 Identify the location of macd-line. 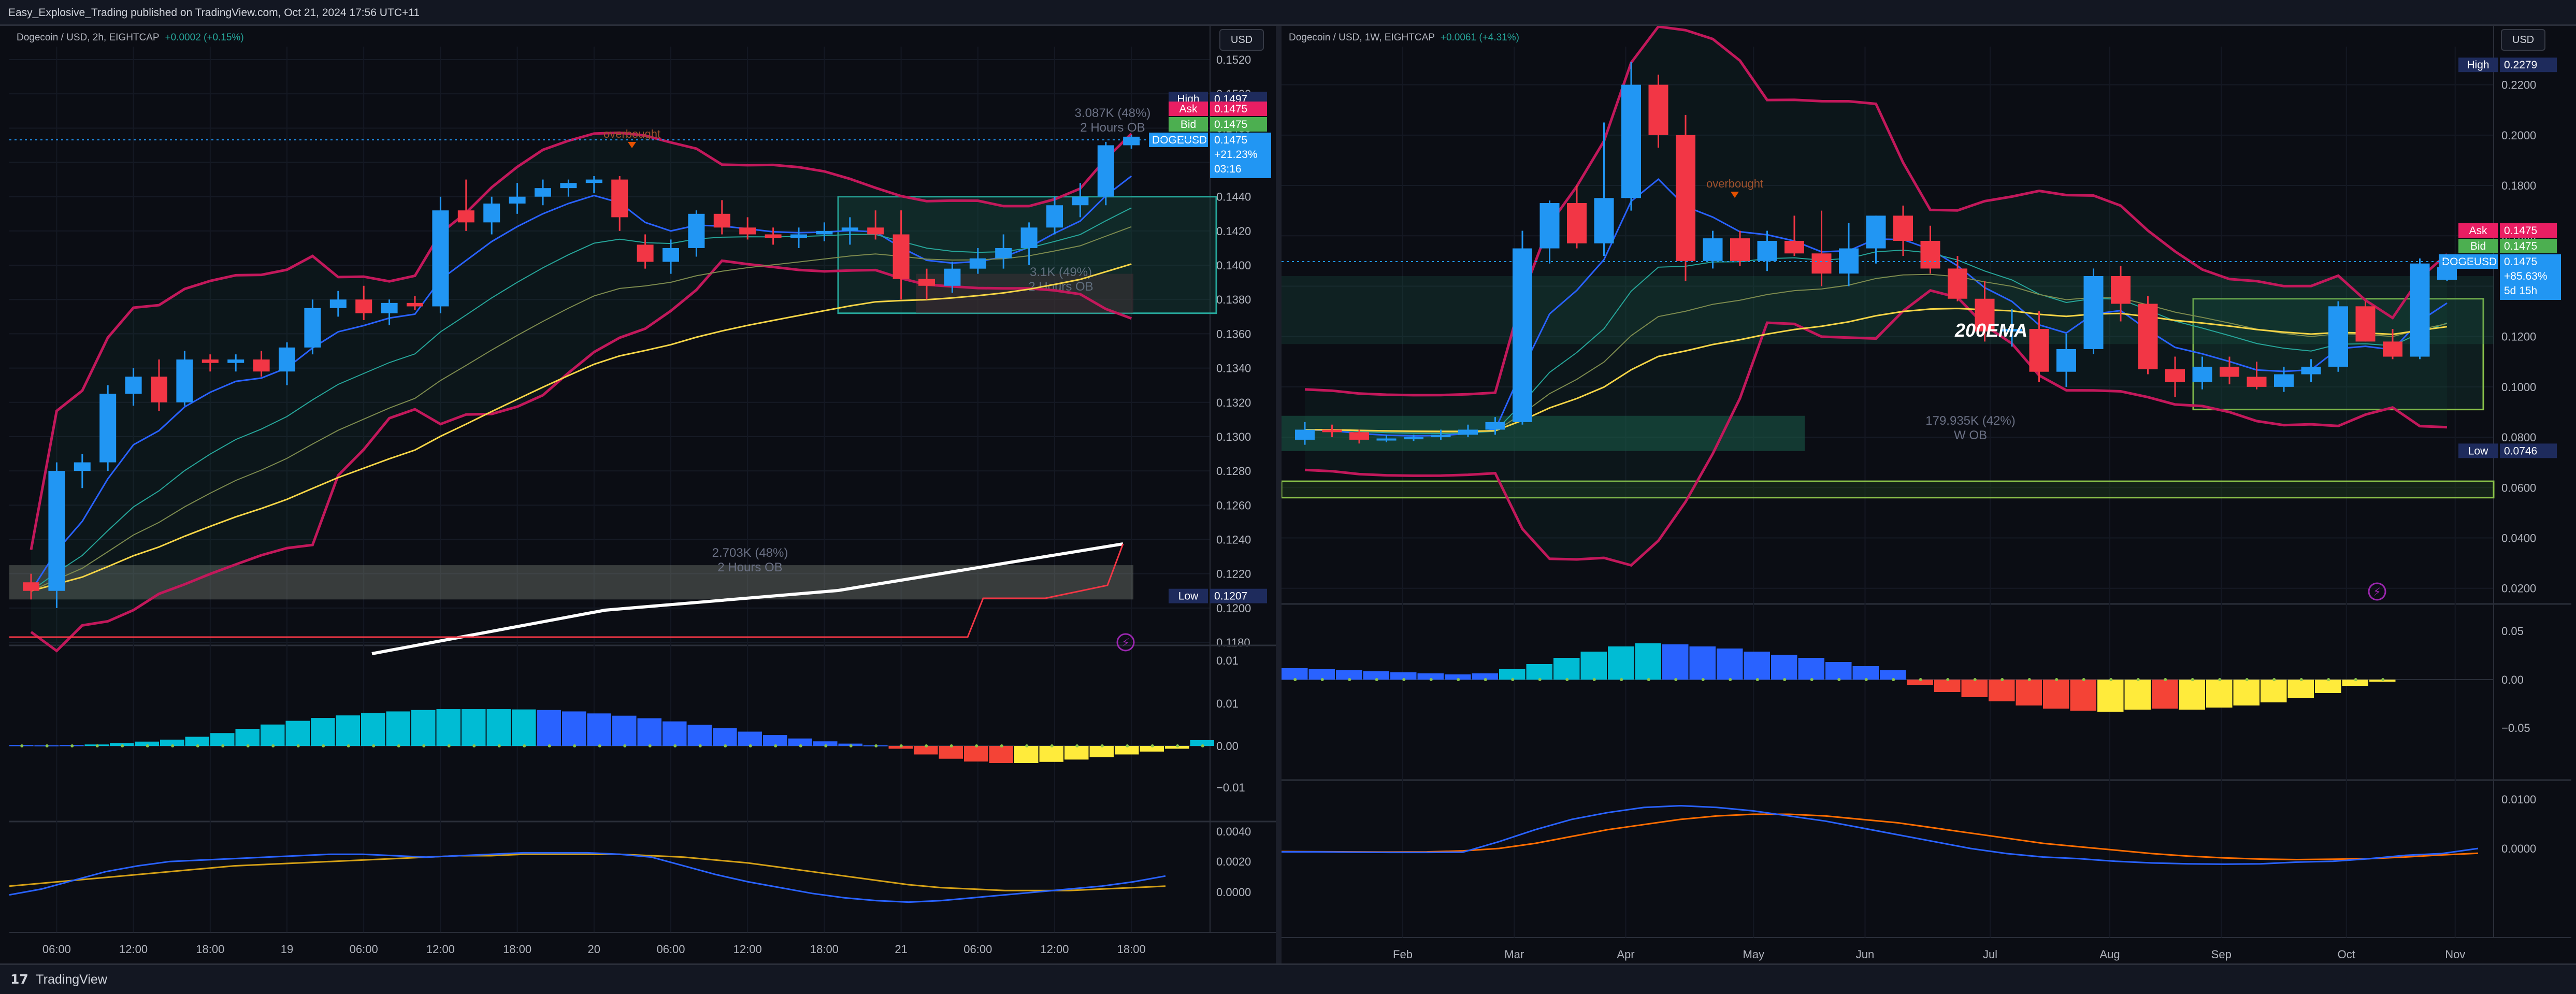
(1880, 834).